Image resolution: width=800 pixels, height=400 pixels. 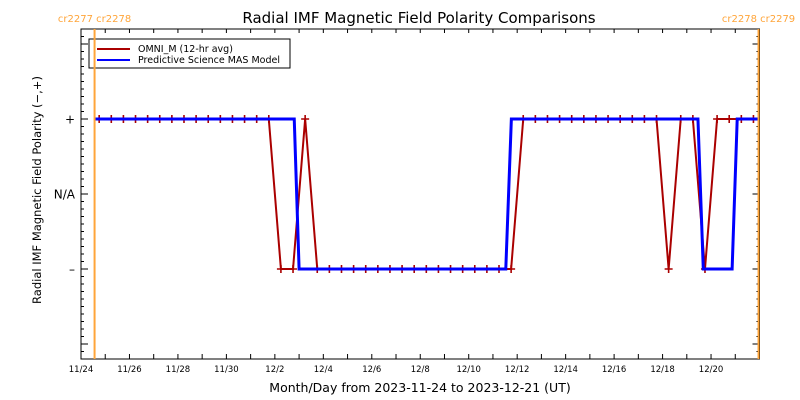 What do you see at coordinates (565, 370) in the screenshot?
I see `x-tick-label: 12/14` at bounding box center [565, 370].